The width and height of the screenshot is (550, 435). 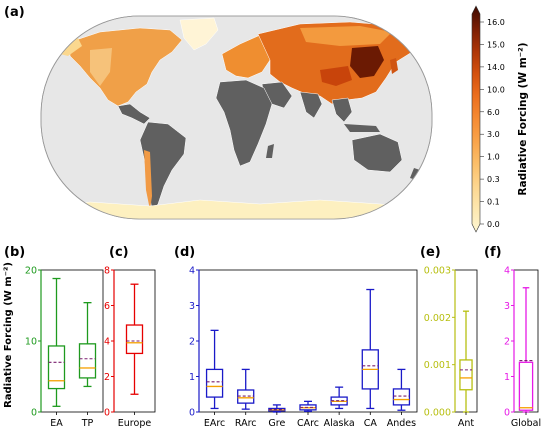 What do you see at coordinates (437, 318) in the screenshot?
I see `y-tick-label: 0.002` at bounding box center [437, 318].